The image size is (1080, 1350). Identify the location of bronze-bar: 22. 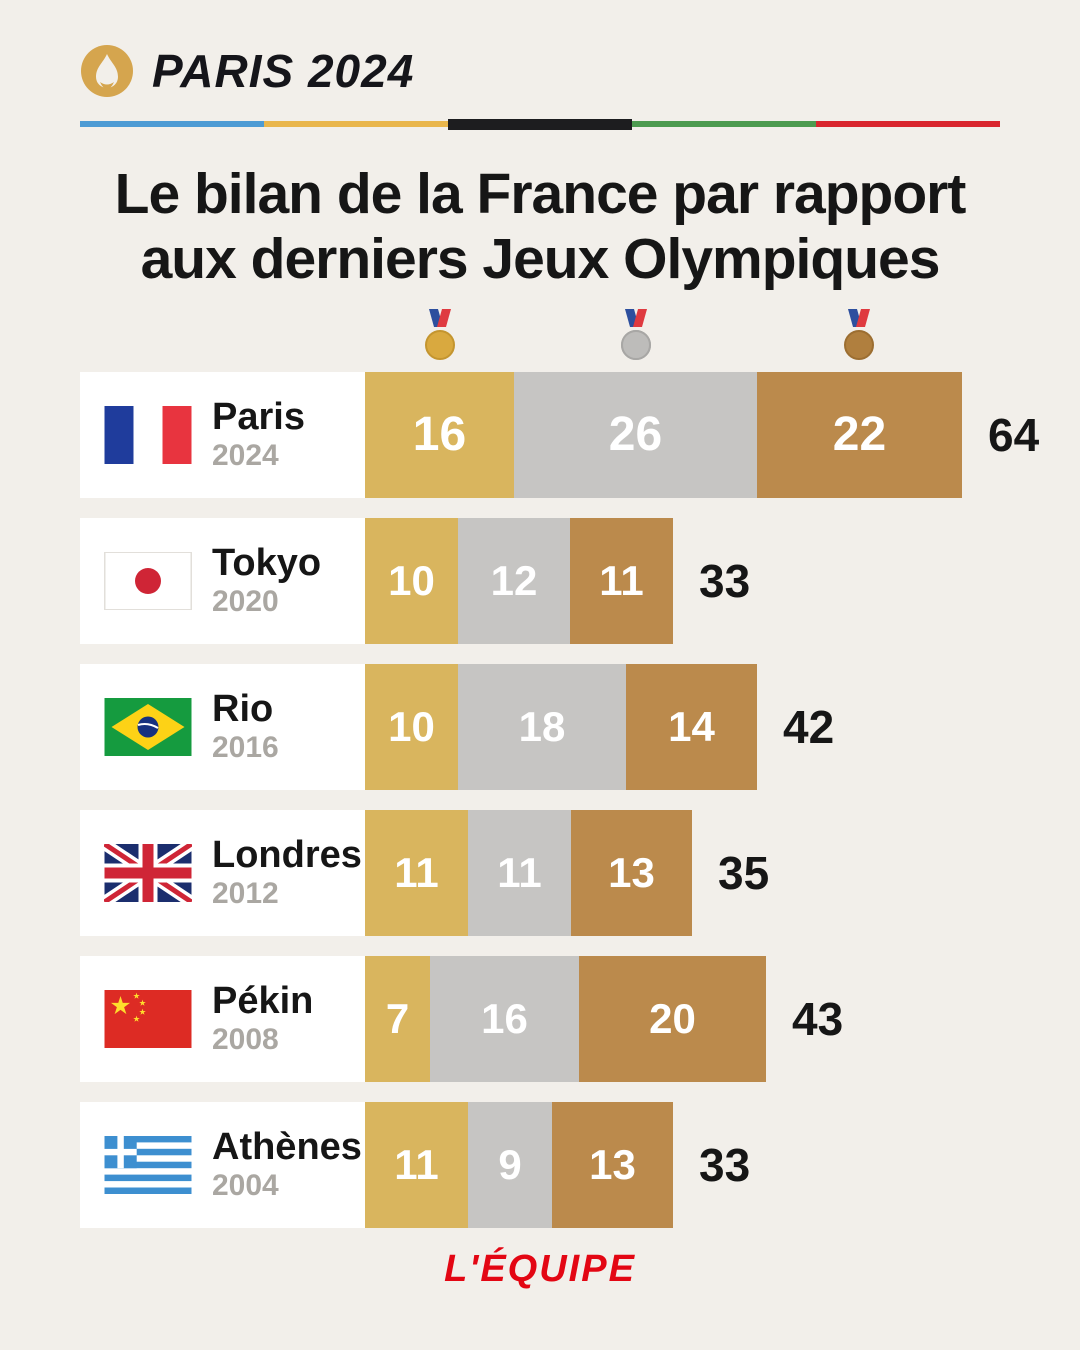
(859, 434).